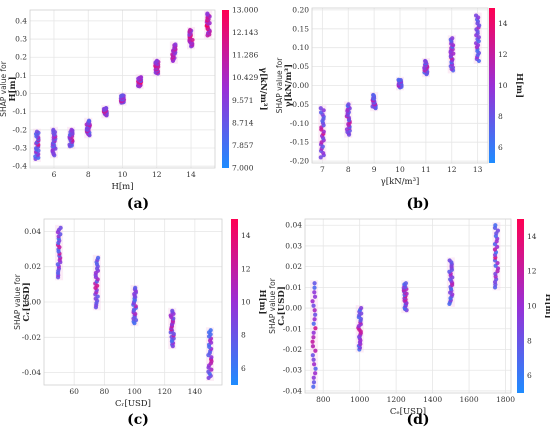 This screenshot has width=550, height=432. What do you see at coordinates (21, 57) in the screenshot?
I see `y-tick-label: 0.2` at bounding box center [21, 57].